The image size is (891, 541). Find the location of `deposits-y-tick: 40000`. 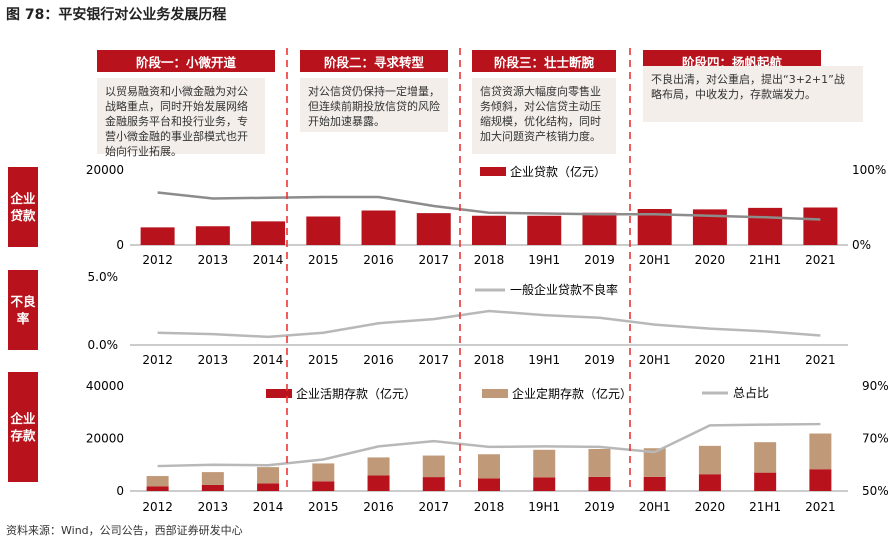

deposits-y-tick: 40000 is located at coordinates (105, 386).